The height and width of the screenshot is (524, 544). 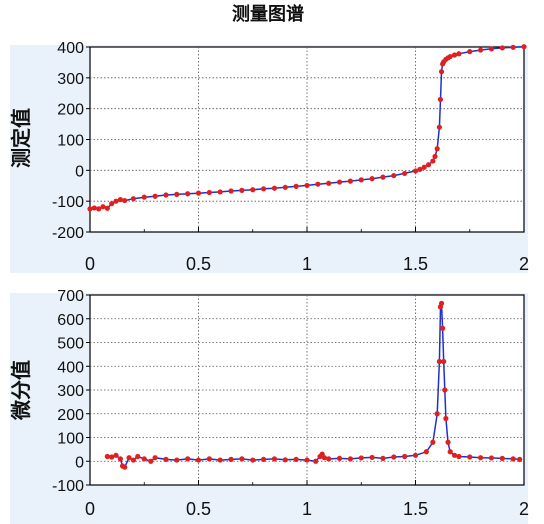 What do you see at coordinates (21, 390) in the screenshot?
I see `bottom-y-axis-label: 微分值` at bounding box center [21, 390].